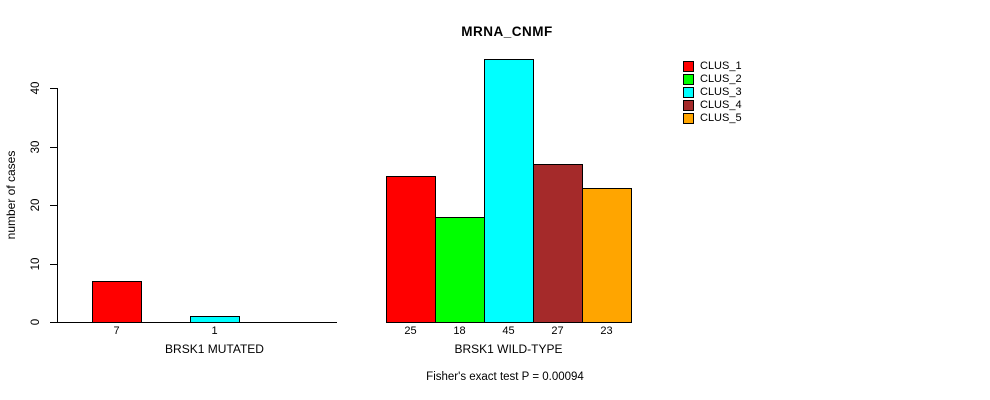 Image resolution: width=990 pixels, height=400 pixels. What do you see at coordinates (721, 118) in the screenshot?
I see `legend-label: CLUS_5` at bounding box center [721, 118].